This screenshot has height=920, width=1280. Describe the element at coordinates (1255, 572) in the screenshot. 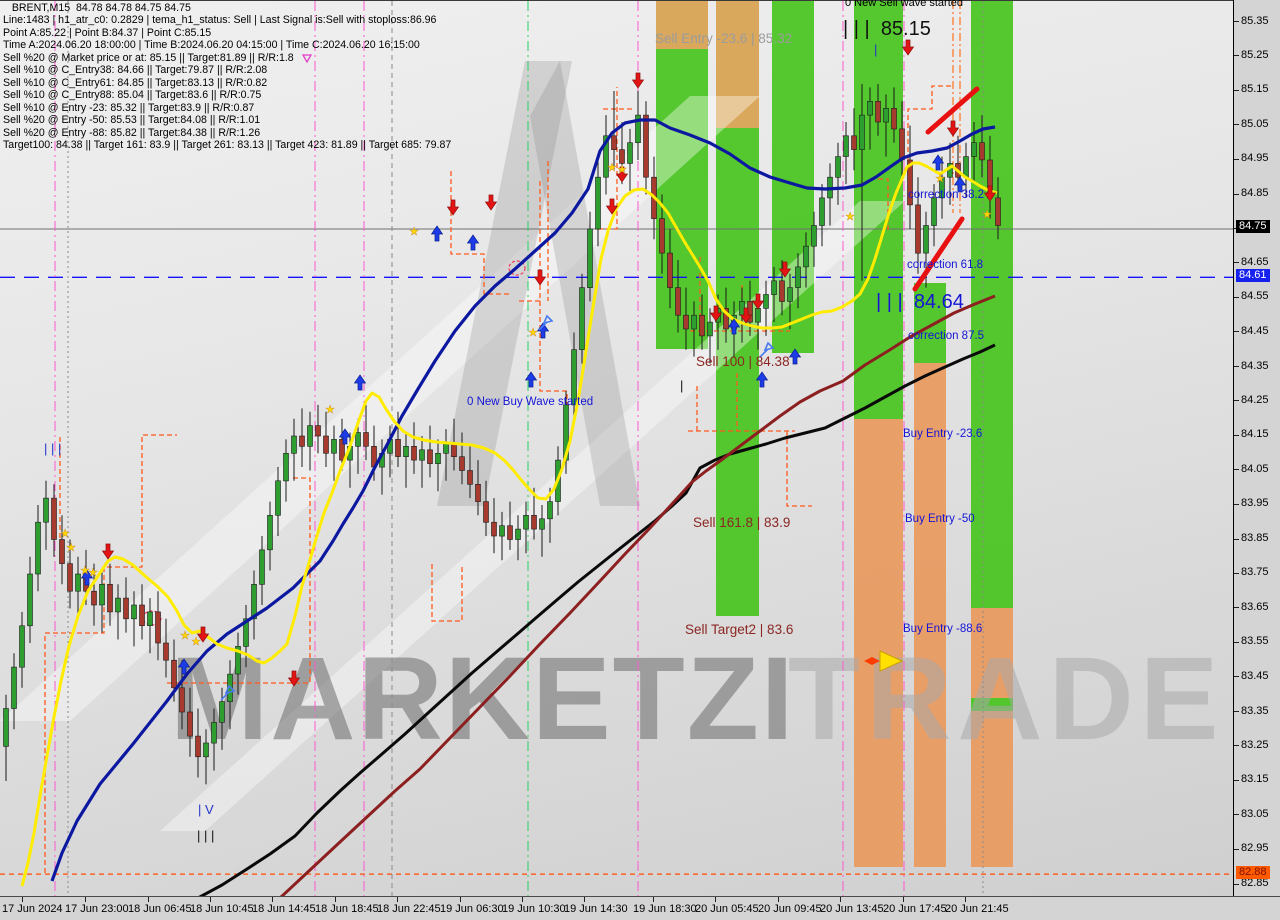

I see `price-tick-label: 83.75` at that location.